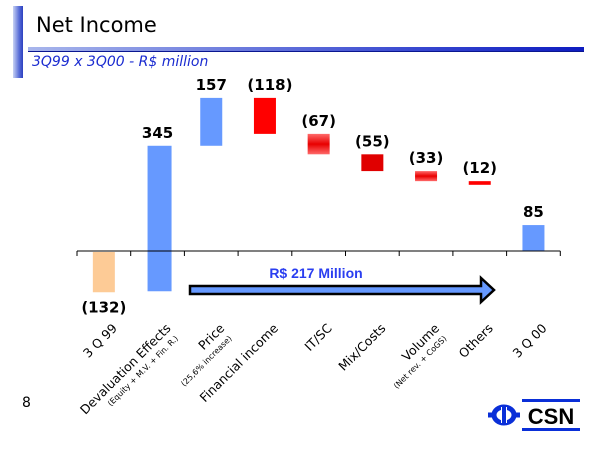 Image resolution: width=600 pixels, height=450 pixels. Describe the element at coordinates (318, 121) in the screenshot. I see `value-label: (67)` at that location.